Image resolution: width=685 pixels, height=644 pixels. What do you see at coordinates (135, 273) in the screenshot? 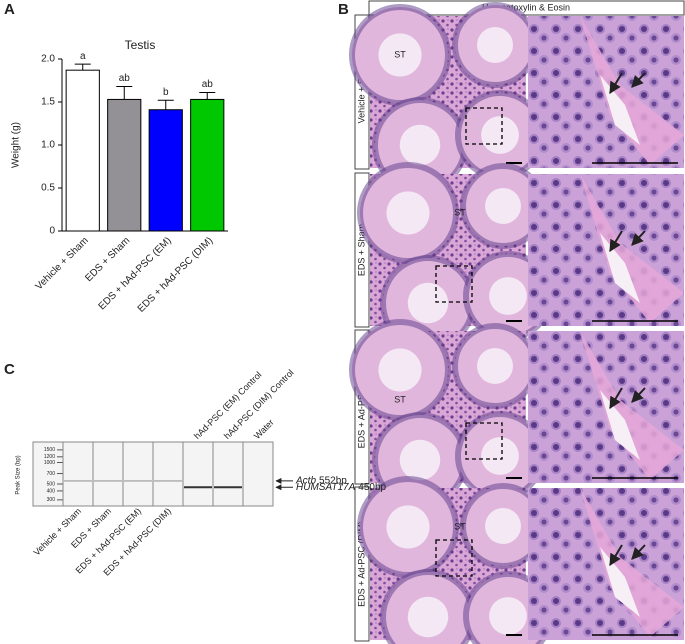
I see `x-tick-label: EDS + hAd-PSC (EM)` at bounding box center [135, 273].